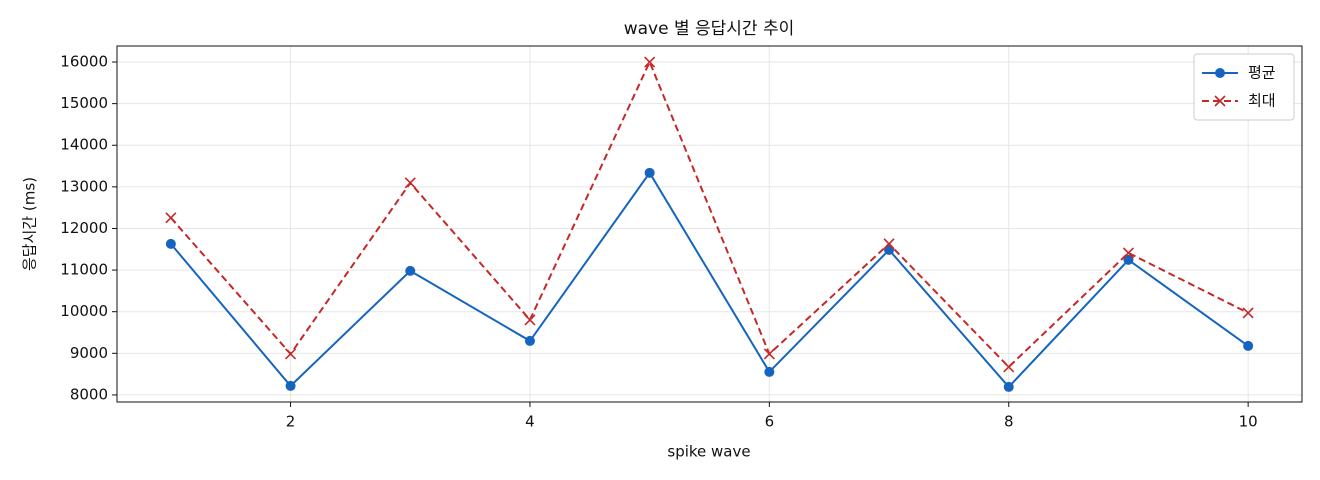  I want to click on x-tick-label: 6, so click(770, 422).